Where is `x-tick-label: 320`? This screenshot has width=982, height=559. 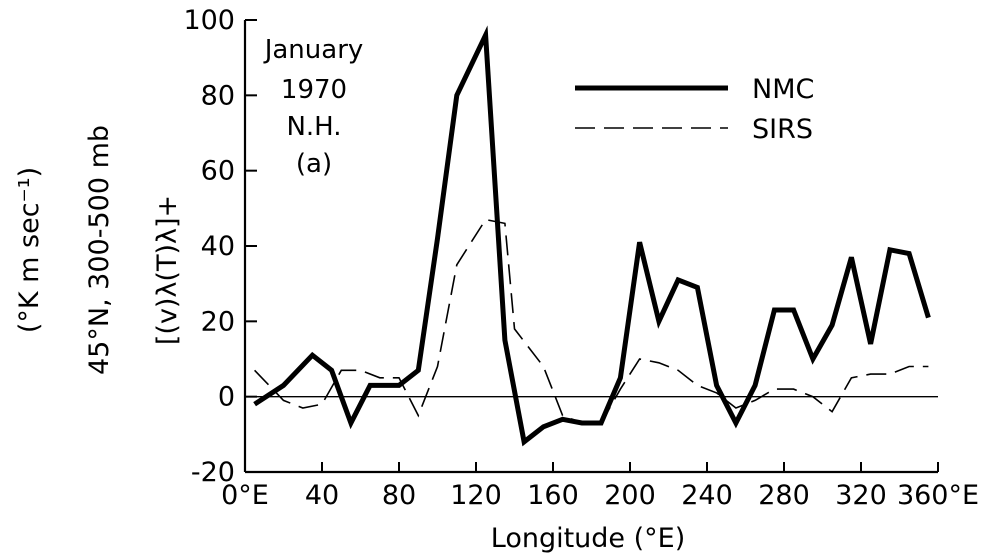 x-tick-label: 320 is located at coordinates (861, 495).